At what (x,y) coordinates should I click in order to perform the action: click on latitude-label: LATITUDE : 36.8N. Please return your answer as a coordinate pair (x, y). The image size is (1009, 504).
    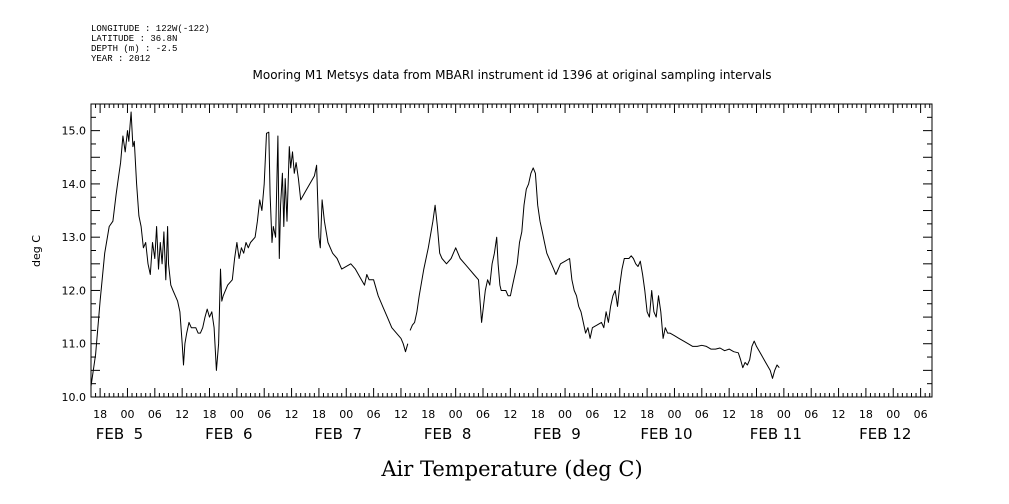
    Looking at the image, I should click on (134, 39).